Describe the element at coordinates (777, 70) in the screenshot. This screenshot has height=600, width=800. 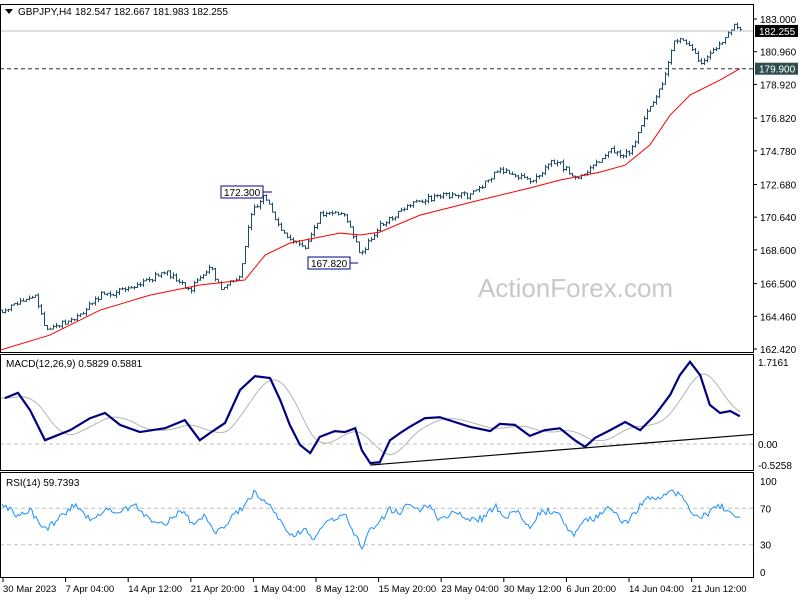
I see `level-price-label: 179.900` at that location.